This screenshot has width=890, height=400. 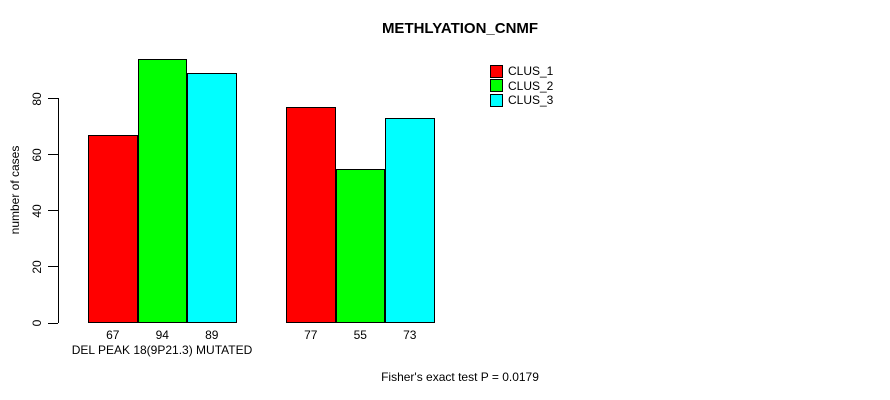 What do you see at coordinates (37, 98) in the screenshot?
I see `y-axis-tick-label: 80` at bounding box center [37, 98].